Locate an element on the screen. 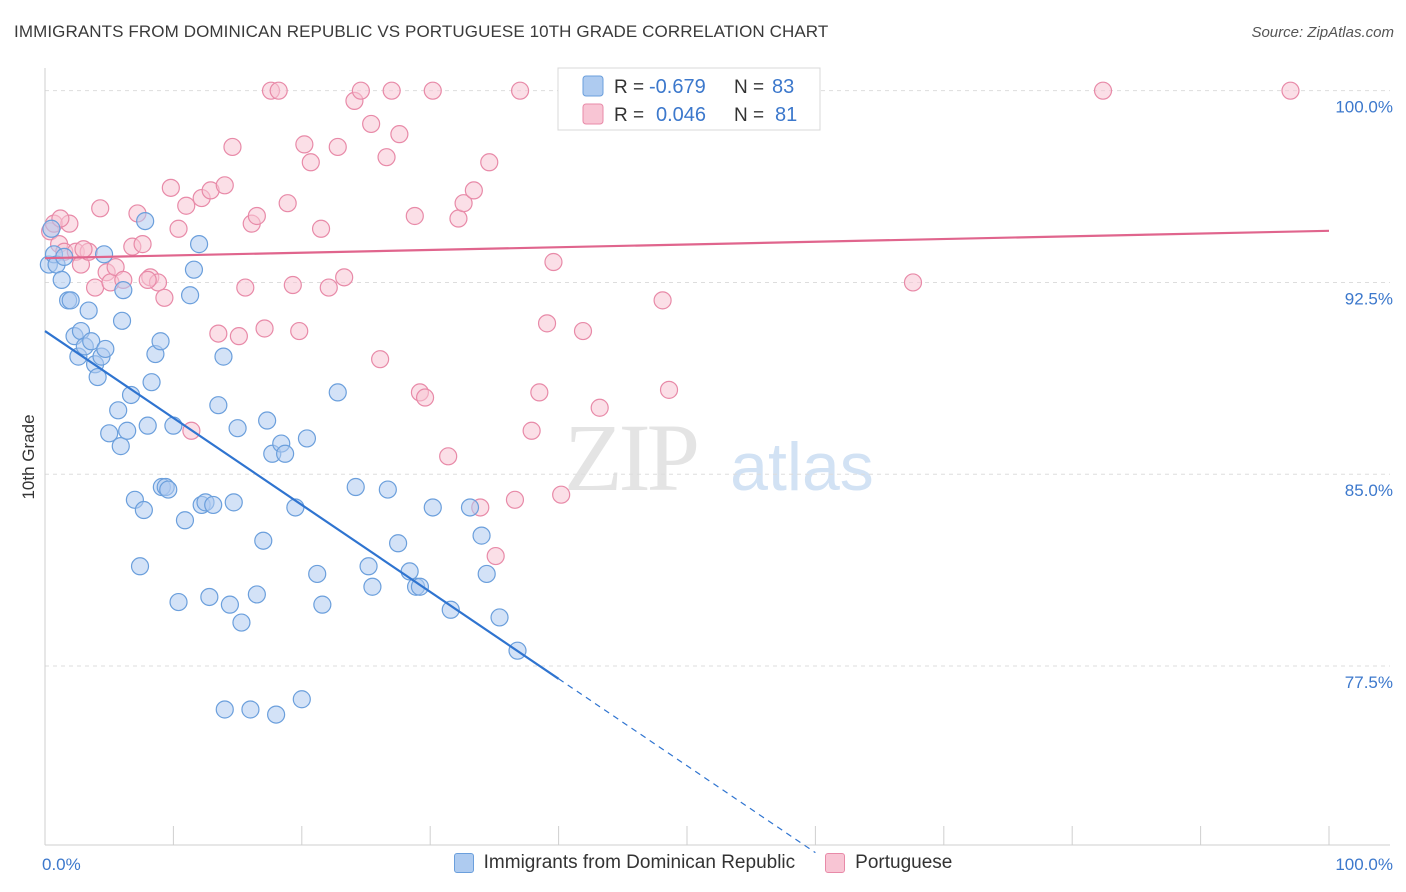 The height and width of the screenshot is (892, 1406). dominican-trend-line is located at coordinates (302, 505).